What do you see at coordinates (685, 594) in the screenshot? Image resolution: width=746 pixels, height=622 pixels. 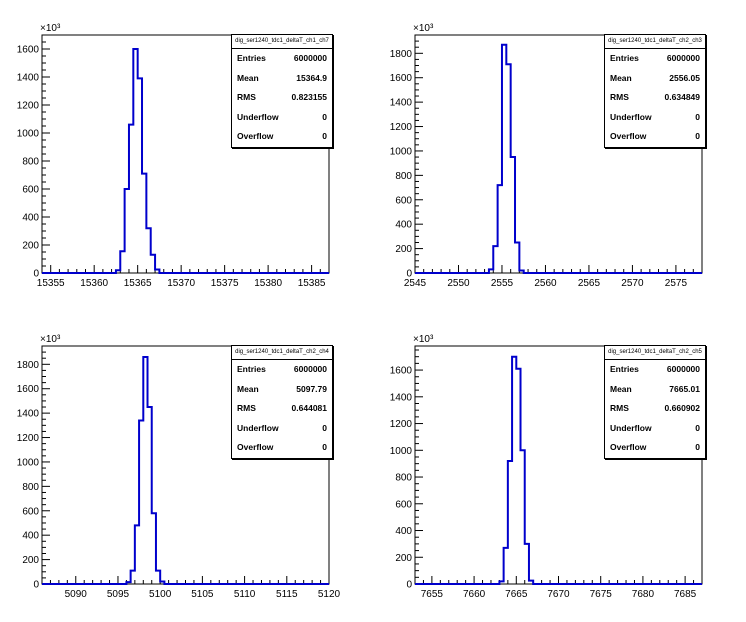 I see `x-tick-label: 7685` at bounding box center [685, 594].